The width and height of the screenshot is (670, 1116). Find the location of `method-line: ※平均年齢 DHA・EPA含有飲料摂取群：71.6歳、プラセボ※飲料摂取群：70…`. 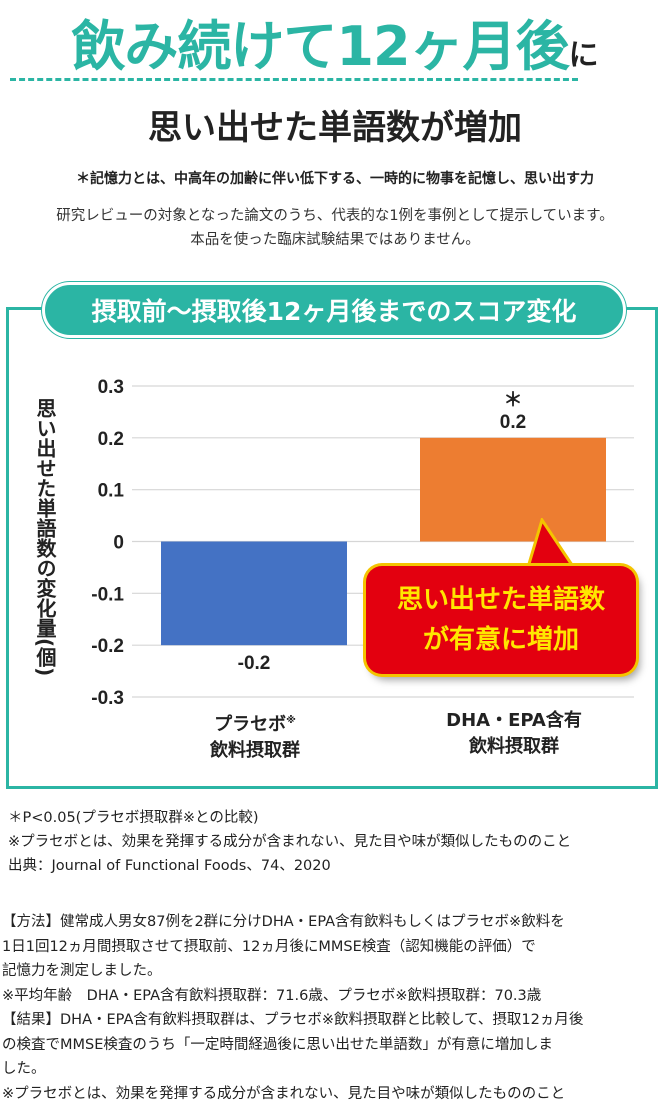

method-line: ※平均年齢 DHA・EPA含有飲料摂取群：71.6歳、プラセボ※飲料摂取群：70… is located at coordinates (272, 995).